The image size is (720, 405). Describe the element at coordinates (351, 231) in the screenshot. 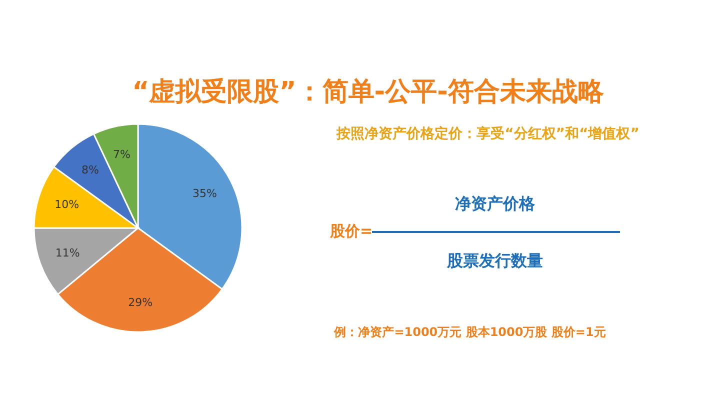

I see `text: 股价=` at that location.